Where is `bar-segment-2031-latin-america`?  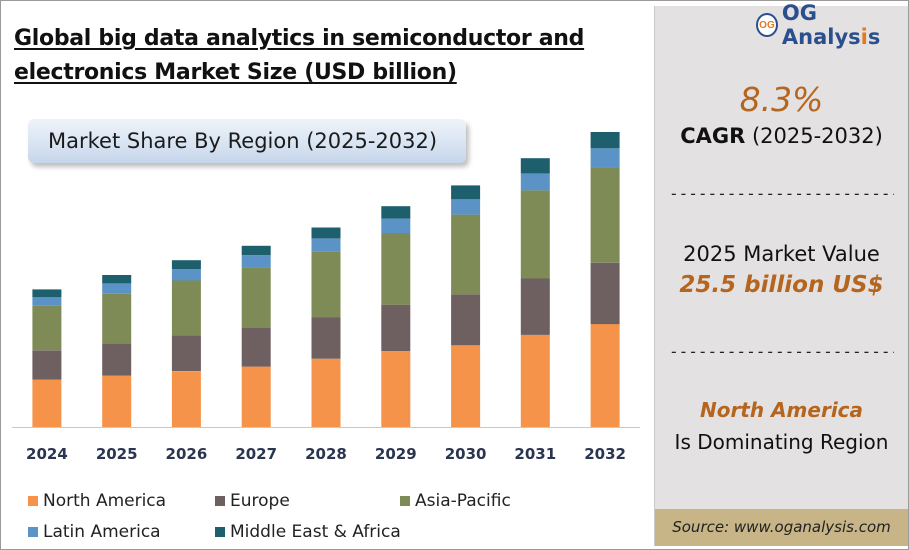
bar-segment-2031-latin-america is located at coordinates (535, 182).